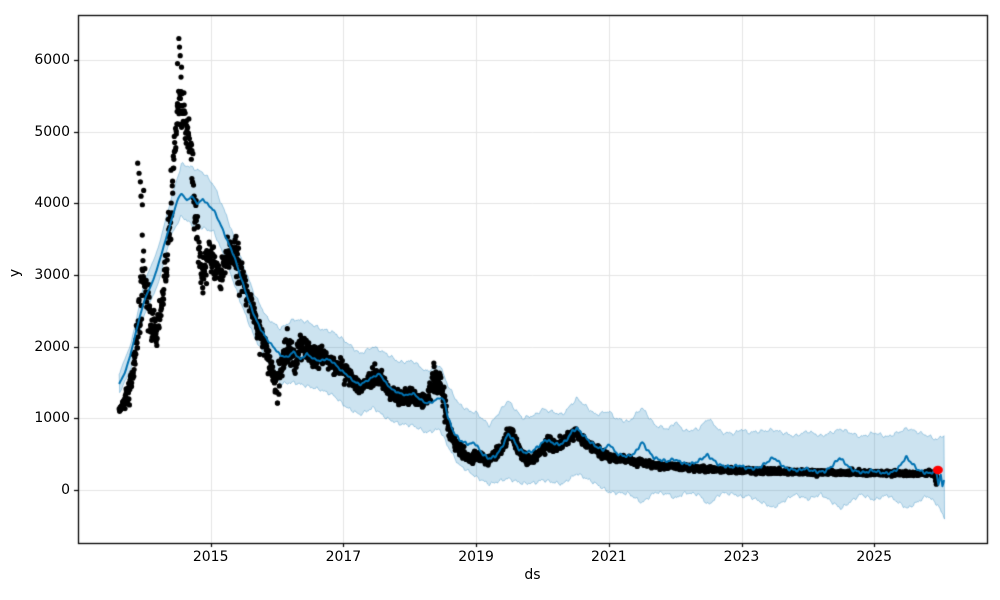  I want to click on y-axis-label: y, so click(15, 273).